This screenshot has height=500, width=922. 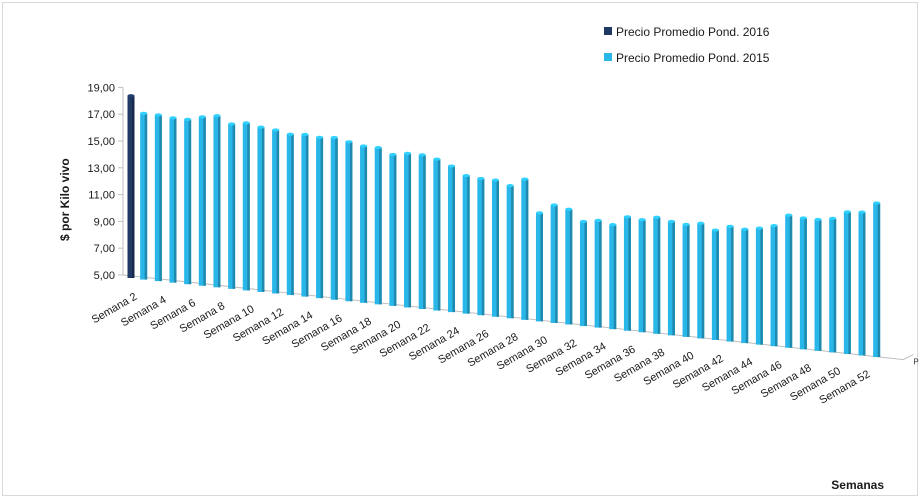 What do you see at coordinates (131, 186) in the screenshot?
I see `bar-2016` at bounding box center [131, 186].